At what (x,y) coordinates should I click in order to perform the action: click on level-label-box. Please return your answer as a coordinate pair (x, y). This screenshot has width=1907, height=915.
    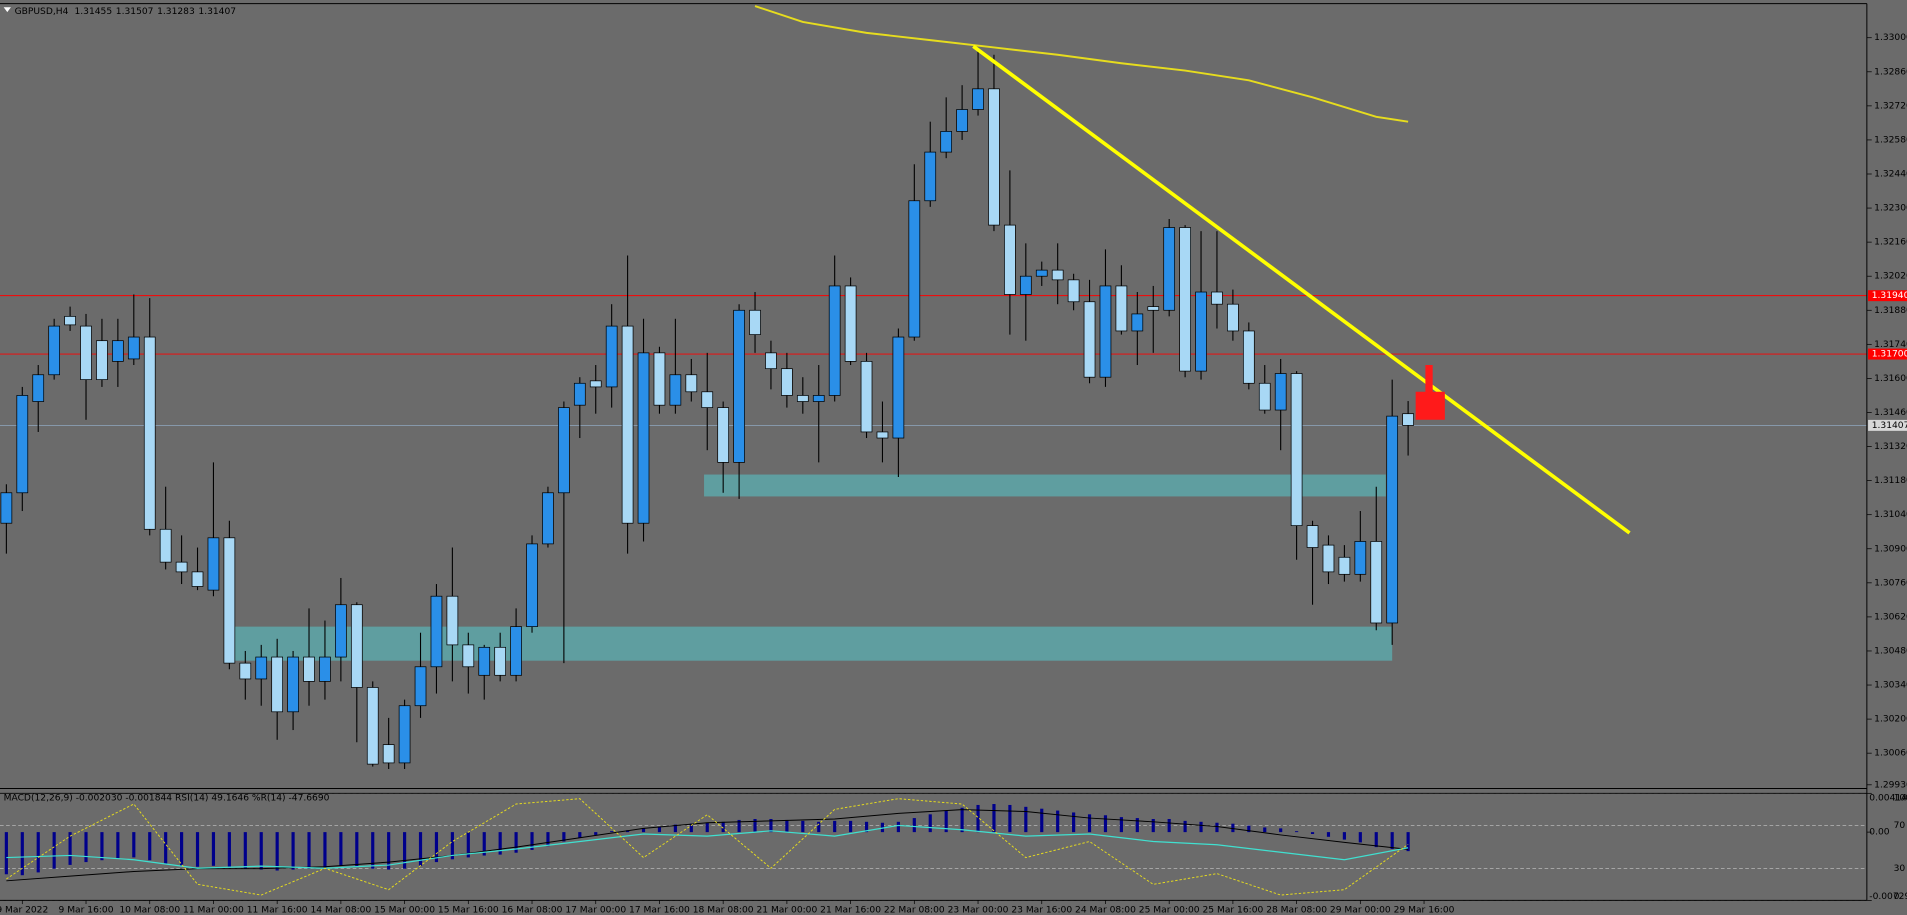
    Looking at the image, I should click on (1887, 354).